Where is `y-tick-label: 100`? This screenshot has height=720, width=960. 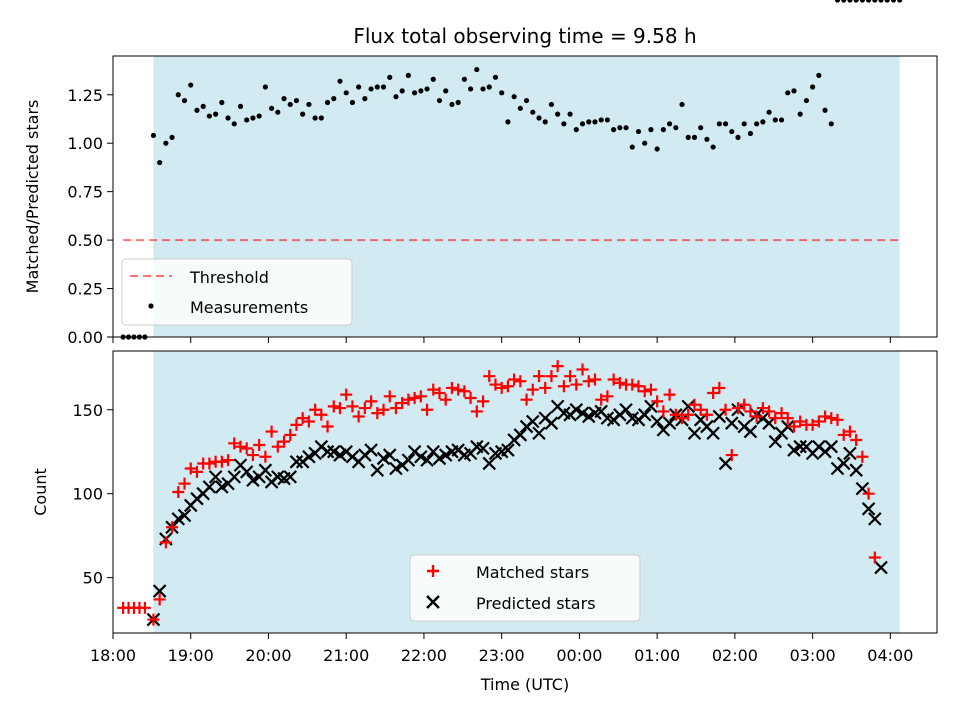 y-tick-label: 100 is located at coordinates (87, 494).